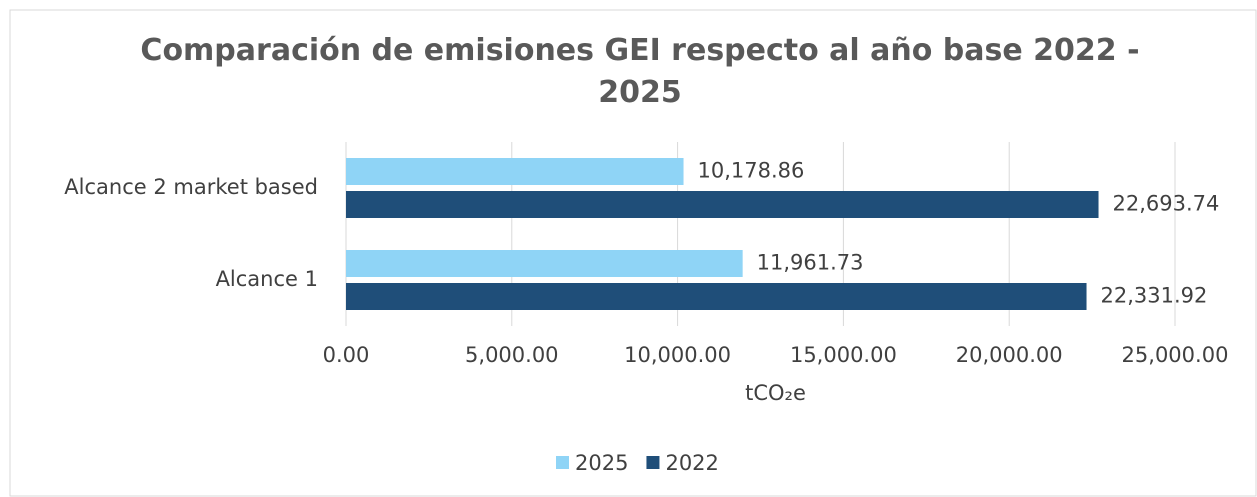 The height and width of the screenshot is (497, 1257). What do you see at coordinates (810, 263) in the screenshot?
I see `data-label: 11,961.73` at bounding box center [810, 263].